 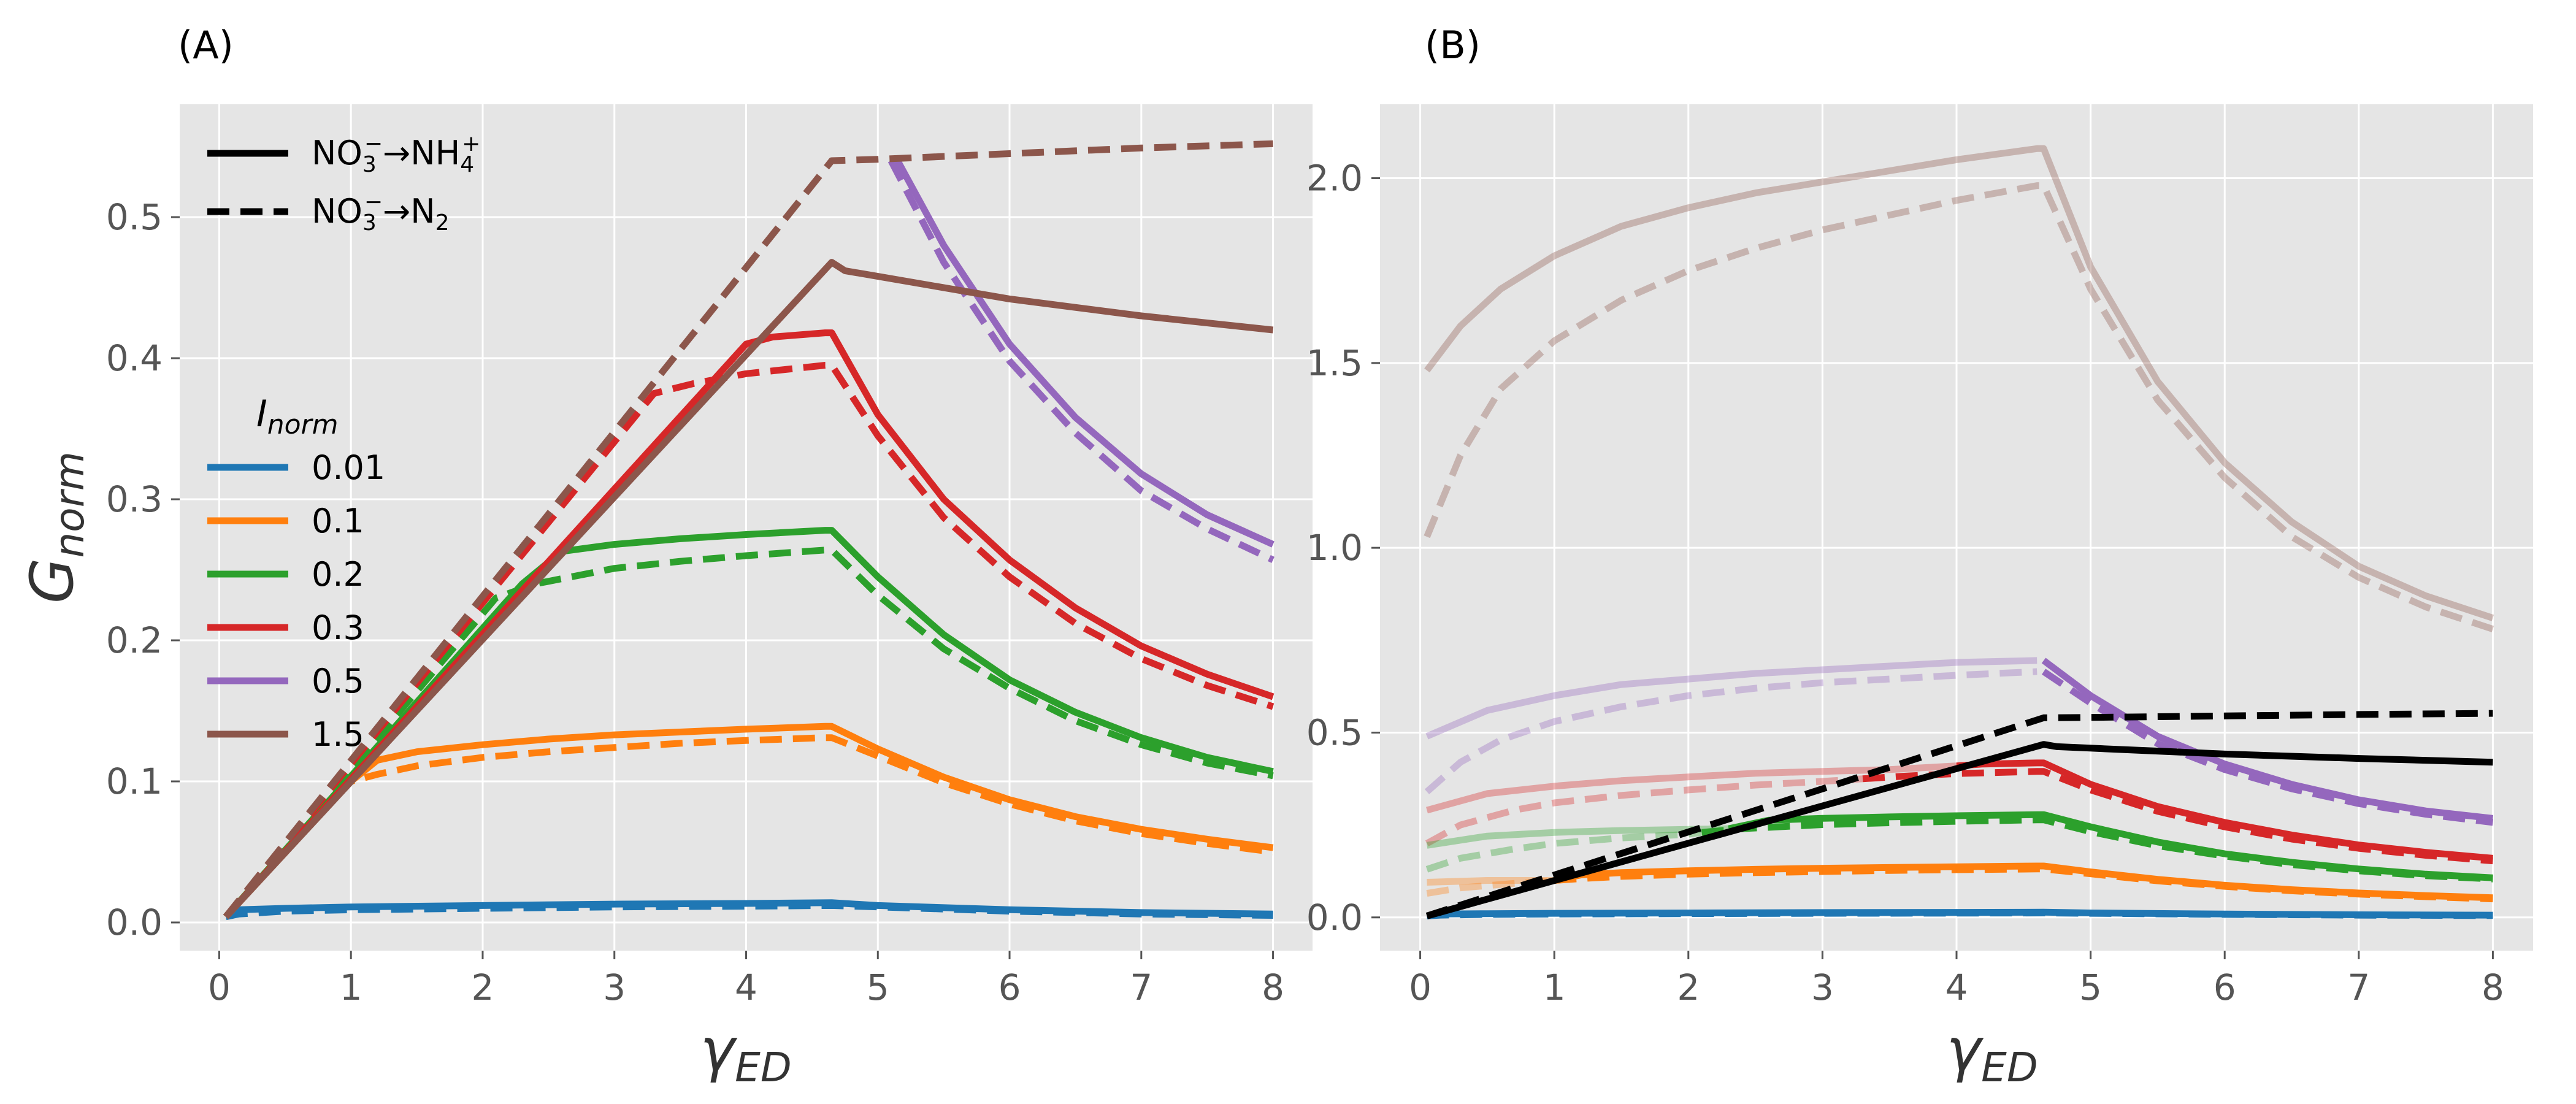 I want to click on x-ticks-a: 0 1 2 3 4 5 6 7 8, so click(x=746, y=979).